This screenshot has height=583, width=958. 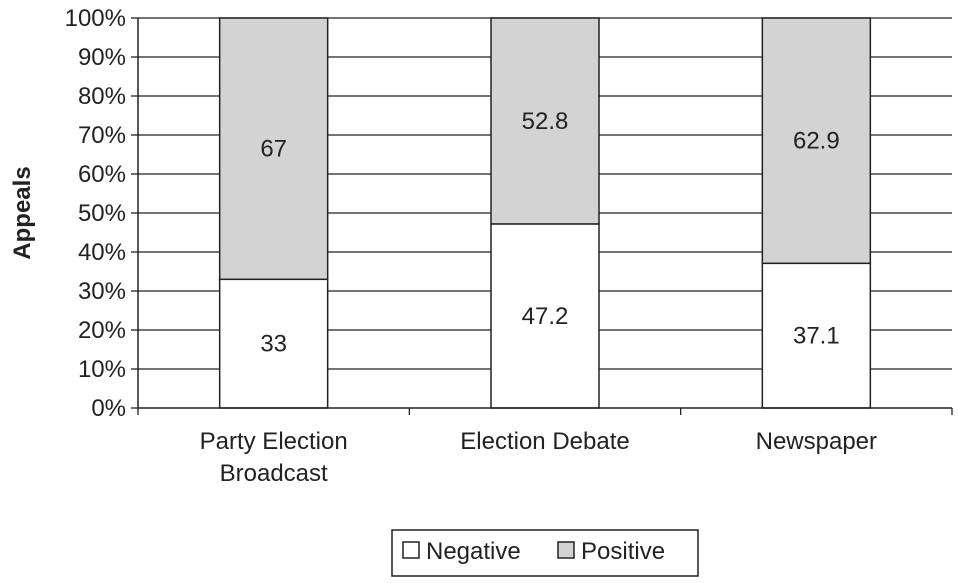 I want to click on y-tick-label: 70%, so click(x=102, y=135).